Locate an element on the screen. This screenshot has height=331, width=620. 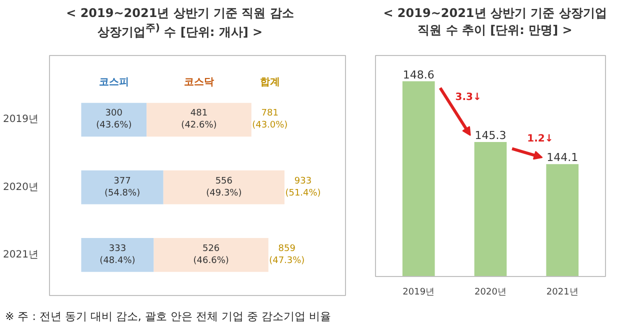
y-tick-label: 2019년 is located at coordinates (21, 120).